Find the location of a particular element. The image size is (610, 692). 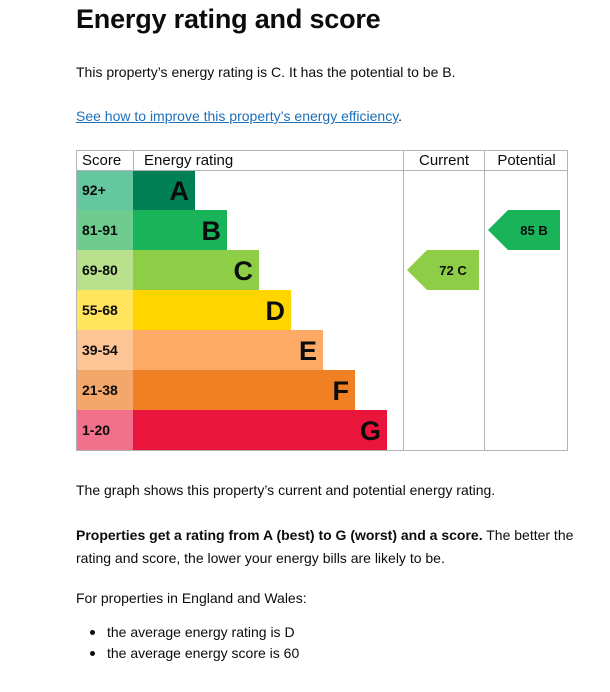

header-energy-rating: Energy rating is located at coordinates (188, 160).